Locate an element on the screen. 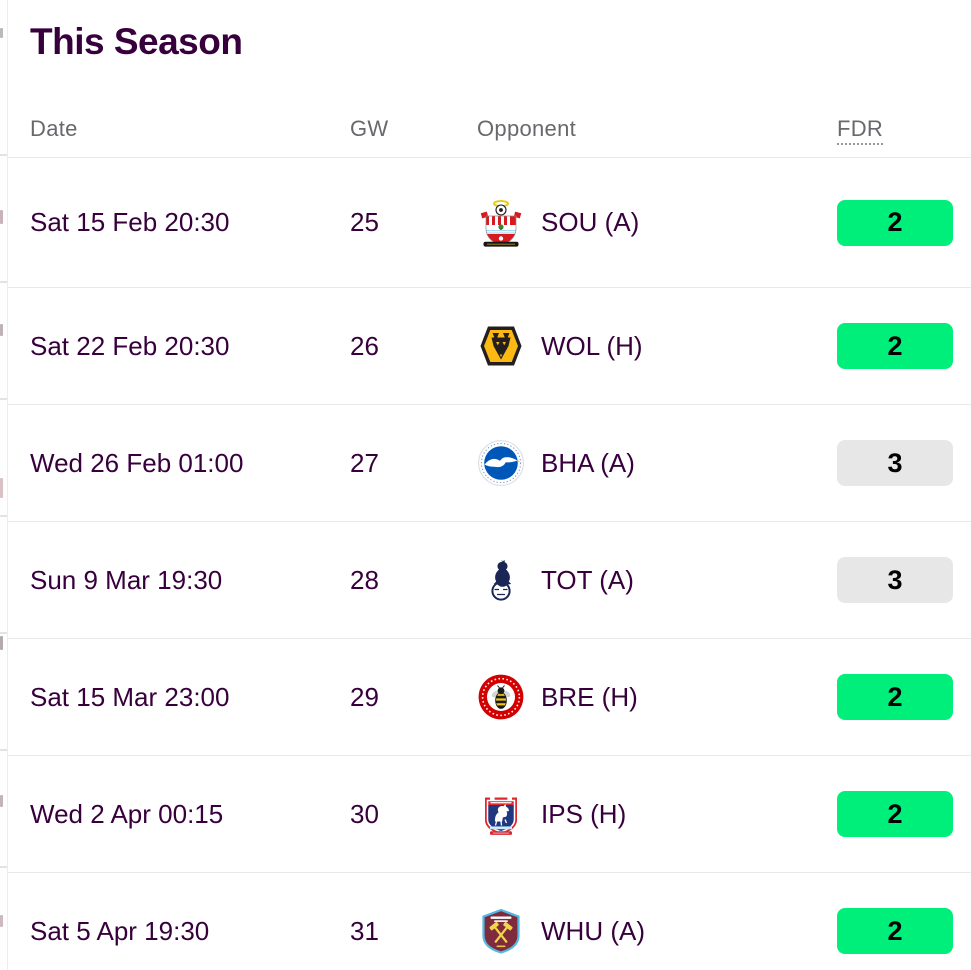  page-edge-strip is located at coordinates (4, 485).